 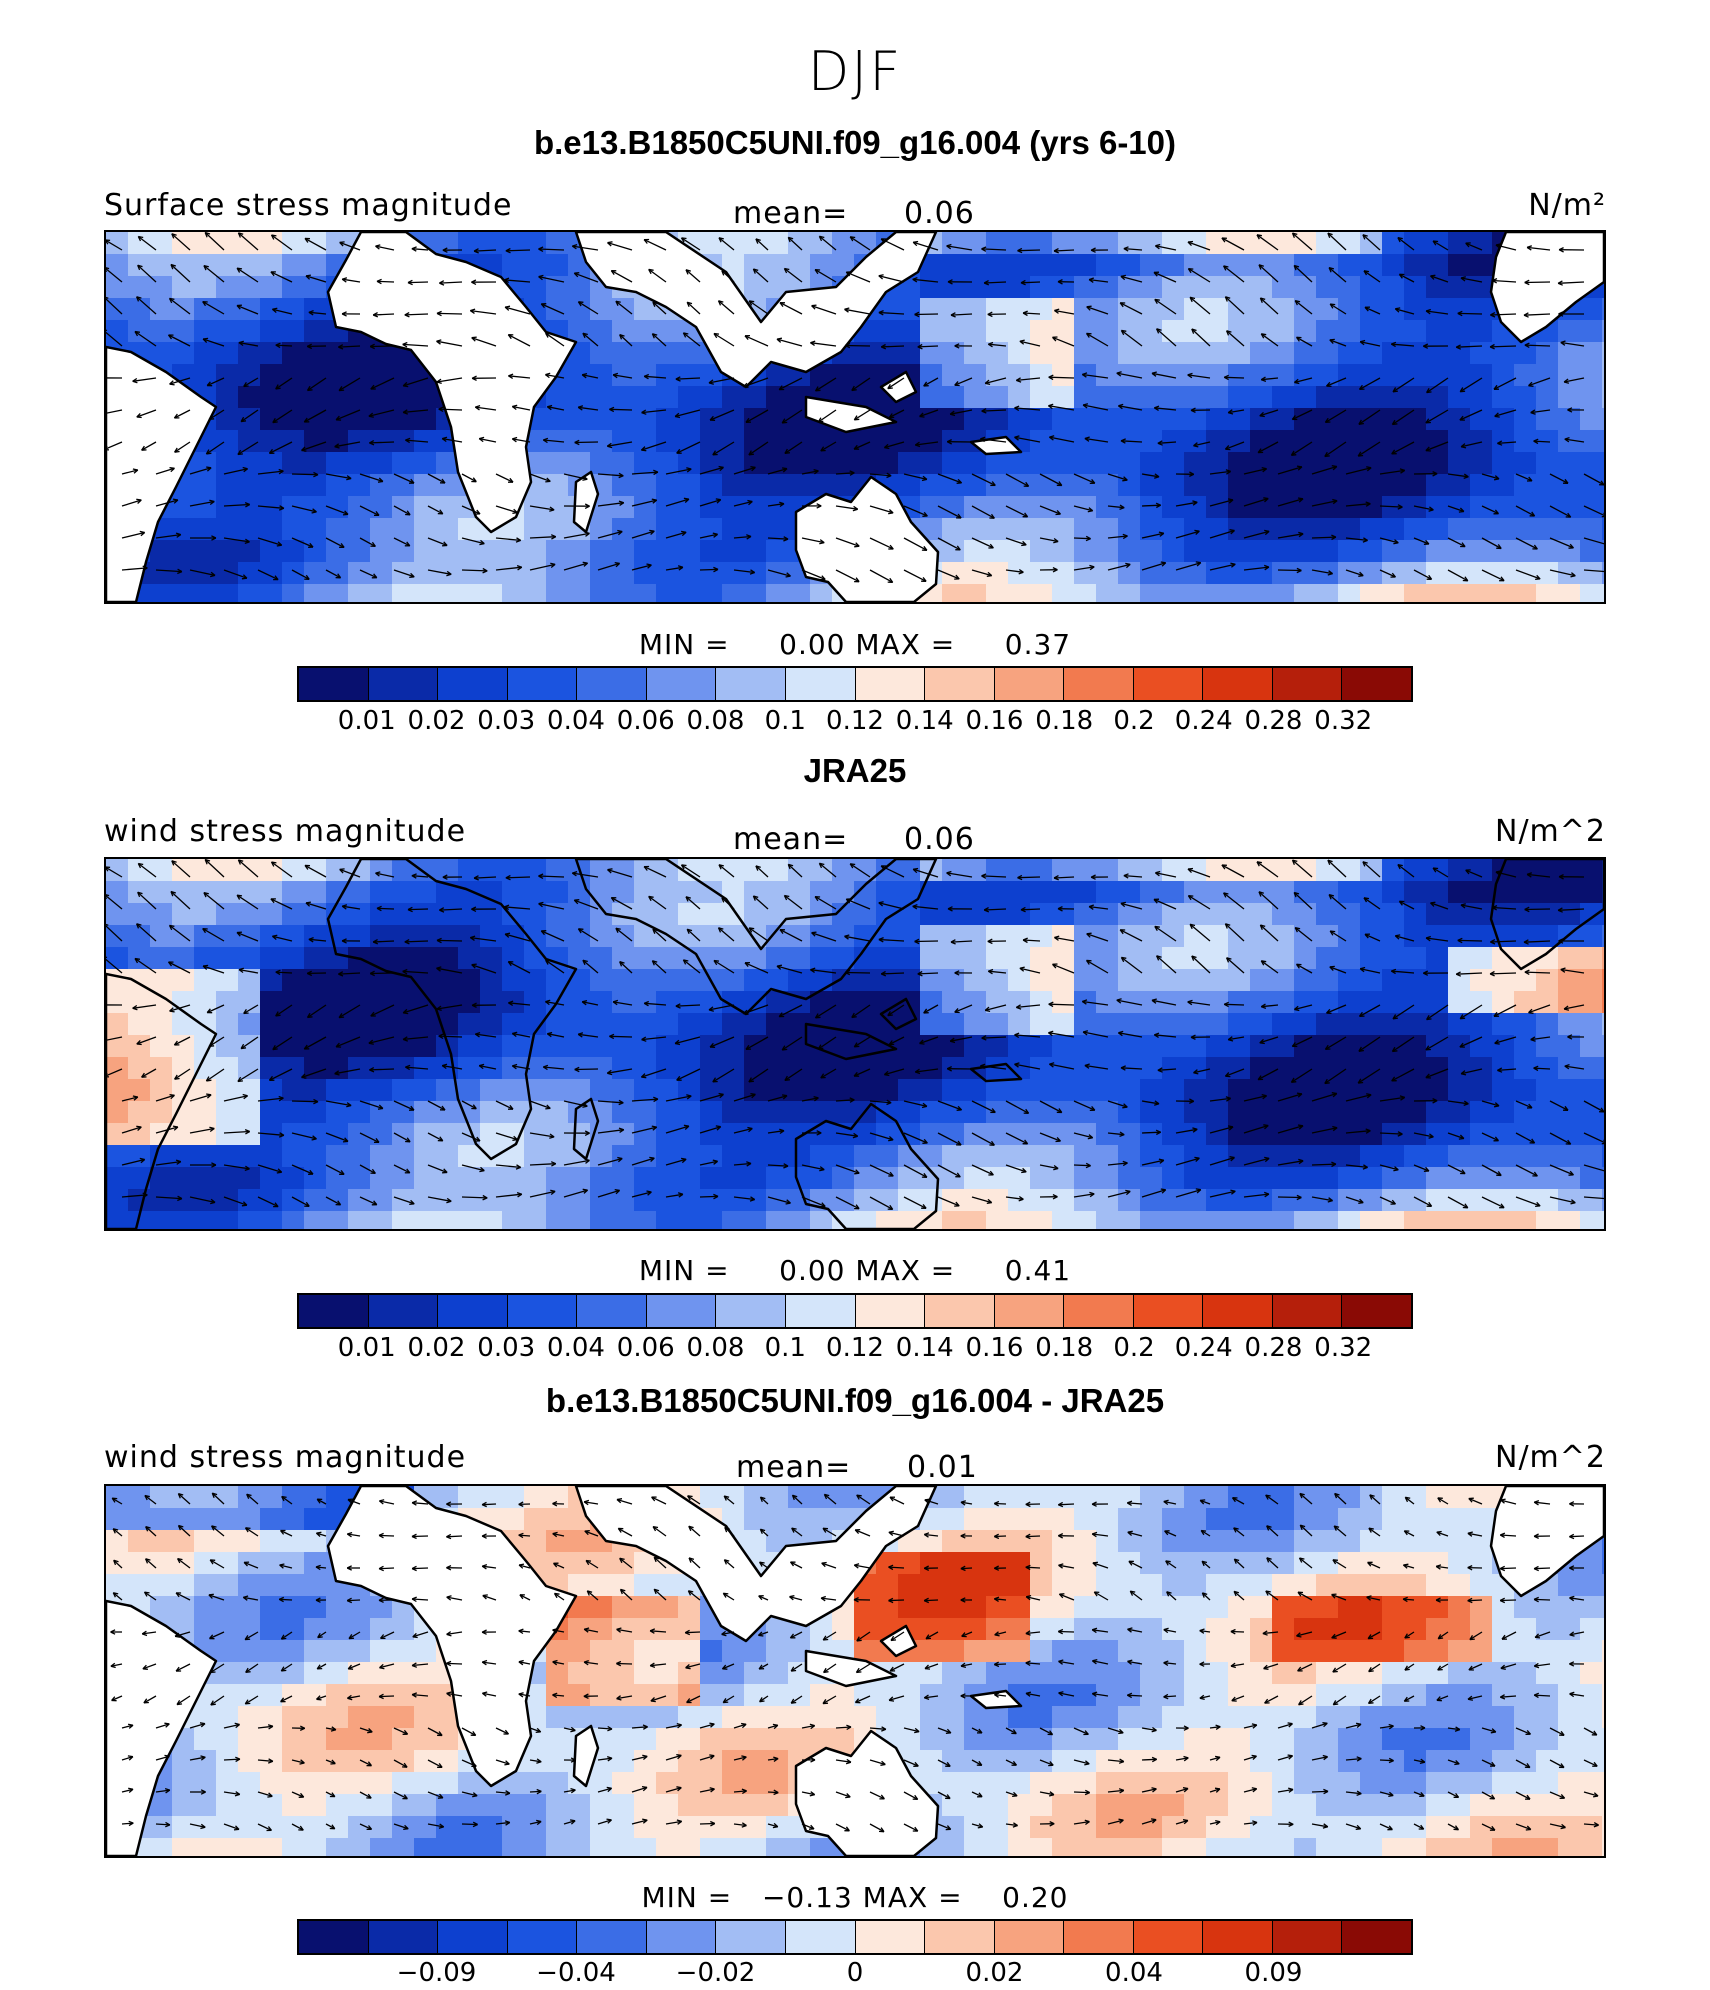 I want to click on panel-1-units: N/m², so click(x=1567, y=205).